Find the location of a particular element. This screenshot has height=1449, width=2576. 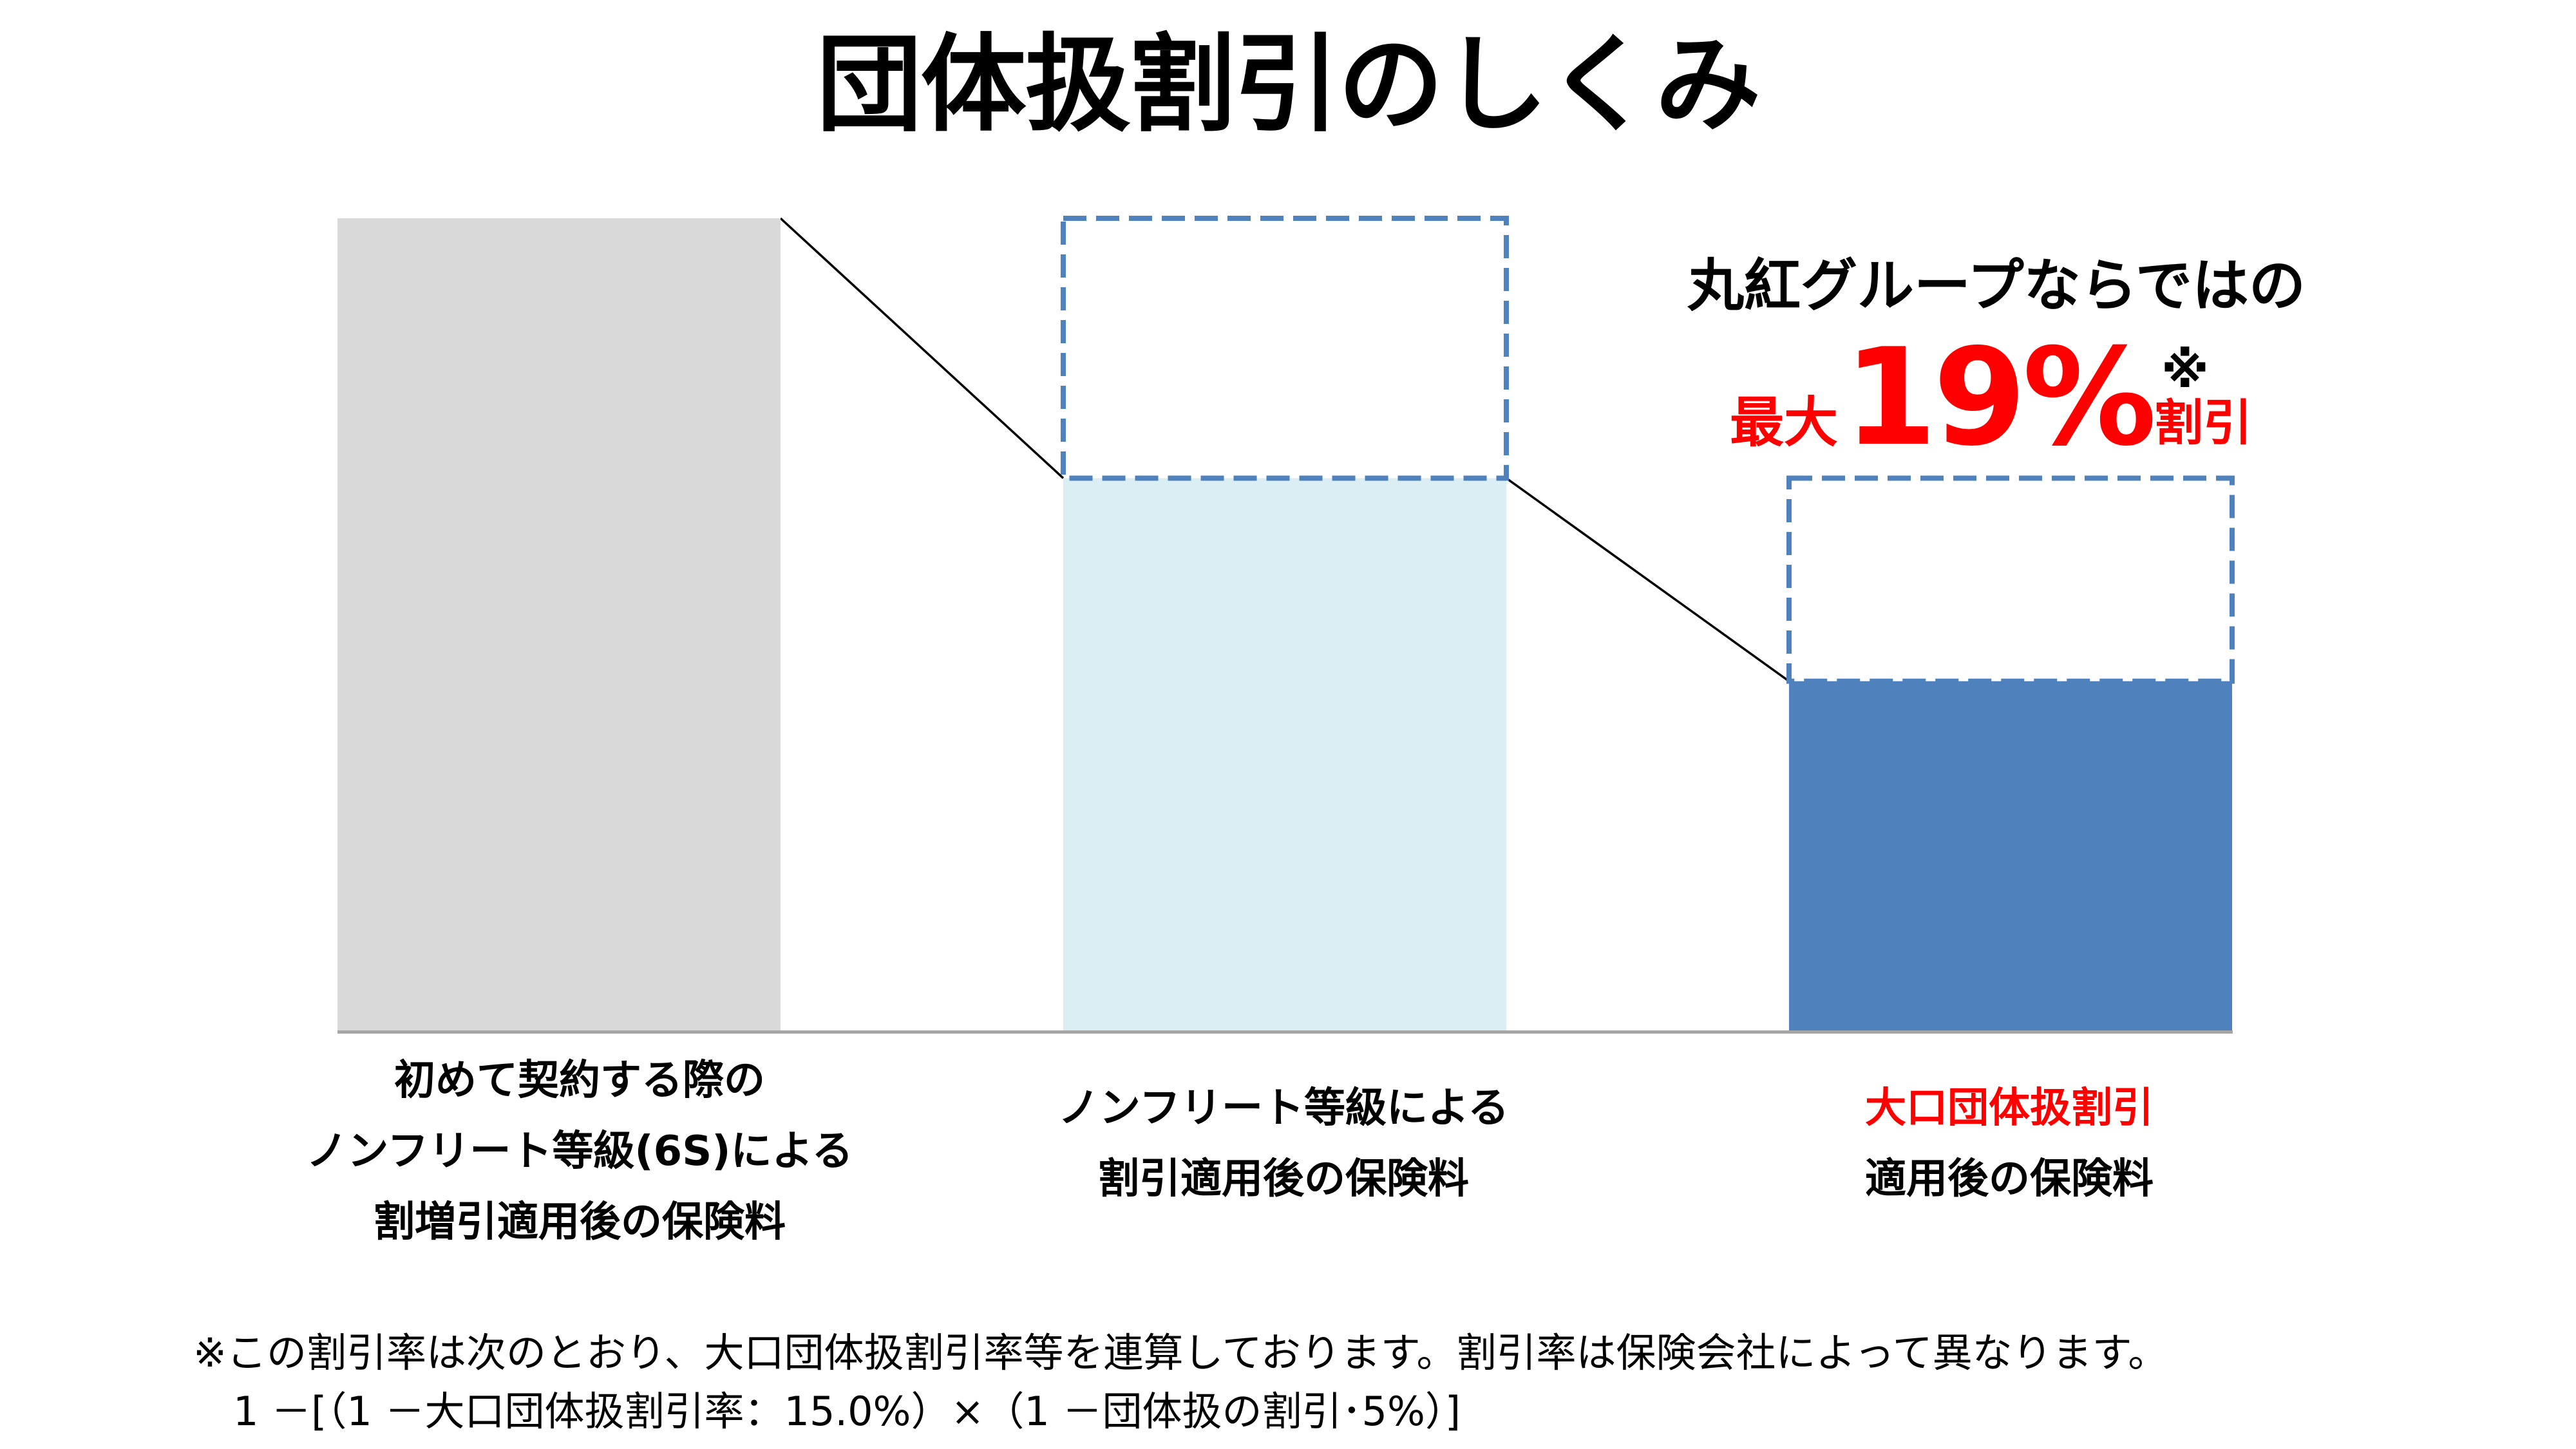

callout-prefix: 最大 is located at coordinates (1785, 422).